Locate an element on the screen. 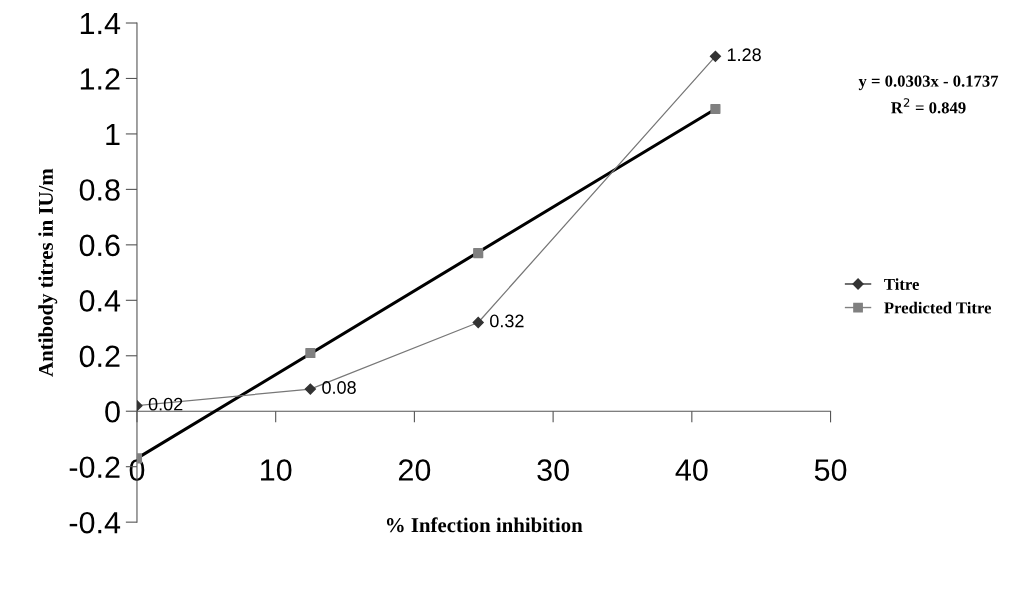 The height and width of the screenshot is (590, 1026). y-tick-label: 0.8 is located at coordinates (99, 190).